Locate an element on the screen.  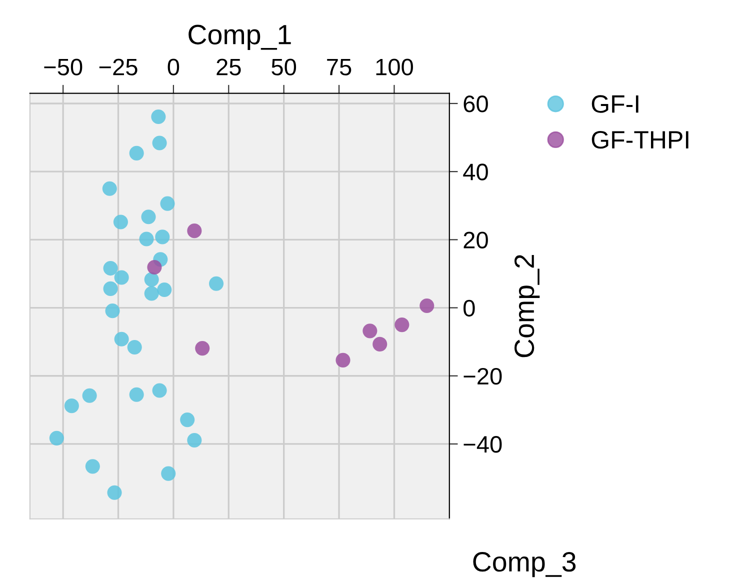
y-tick-label: −20 is located at coordinates (483, 376).